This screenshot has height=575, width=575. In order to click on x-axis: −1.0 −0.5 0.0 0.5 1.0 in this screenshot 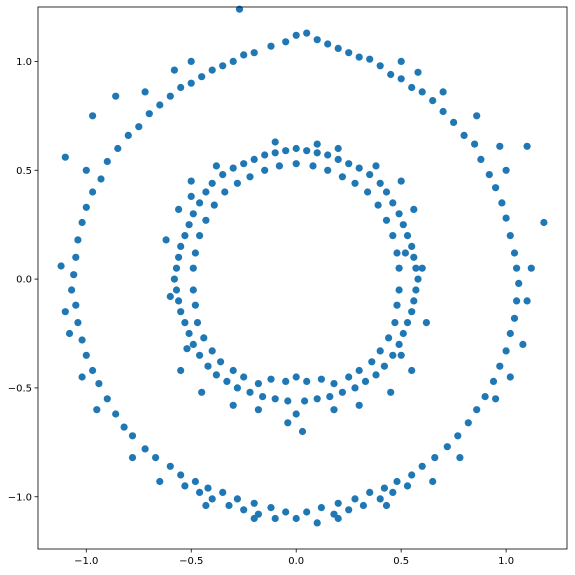, I will do `click(294, 558)`.